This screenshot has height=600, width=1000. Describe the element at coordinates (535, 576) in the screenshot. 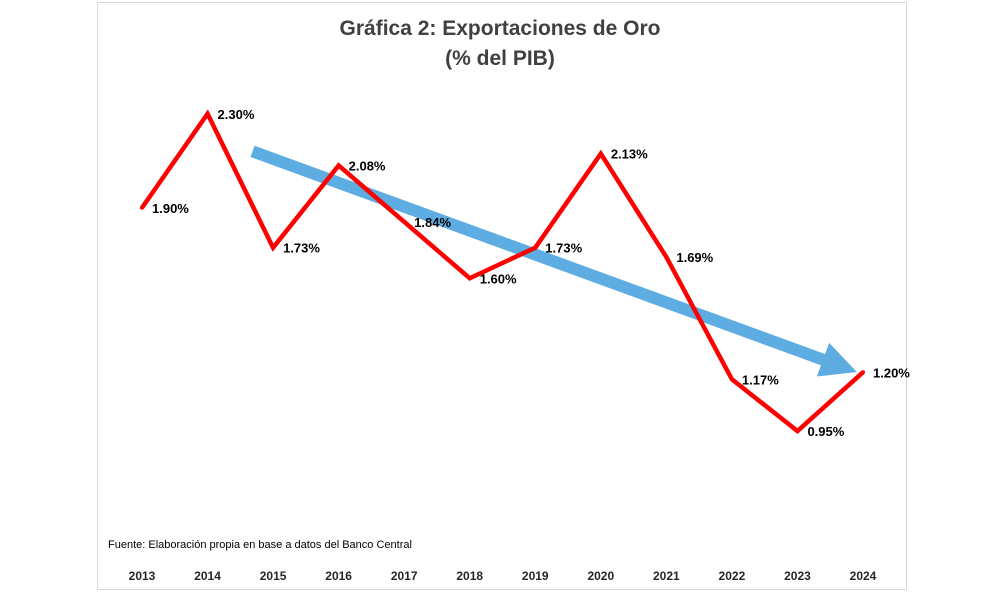

I see `x-tick-label-2019: 2019` at that location.